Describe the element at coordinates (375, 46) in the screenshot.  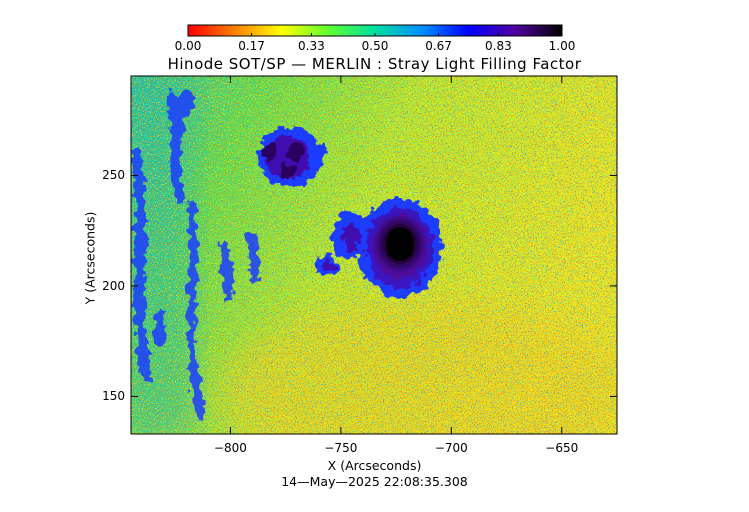
I see `colorbar-tick-label: 0.50` at that location.